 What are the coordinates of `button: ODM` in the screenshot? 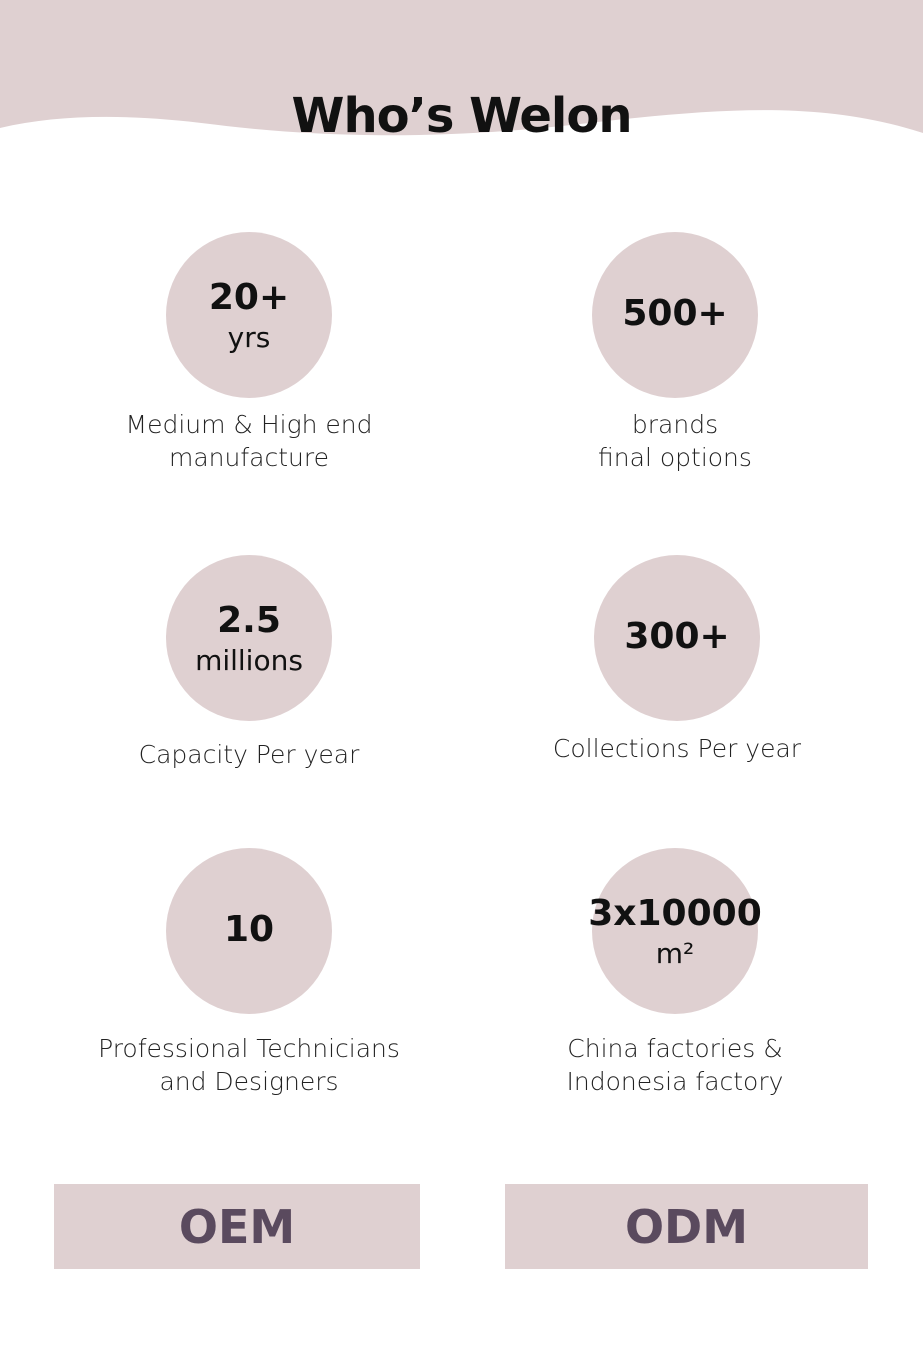 It's located at (686, 1226).